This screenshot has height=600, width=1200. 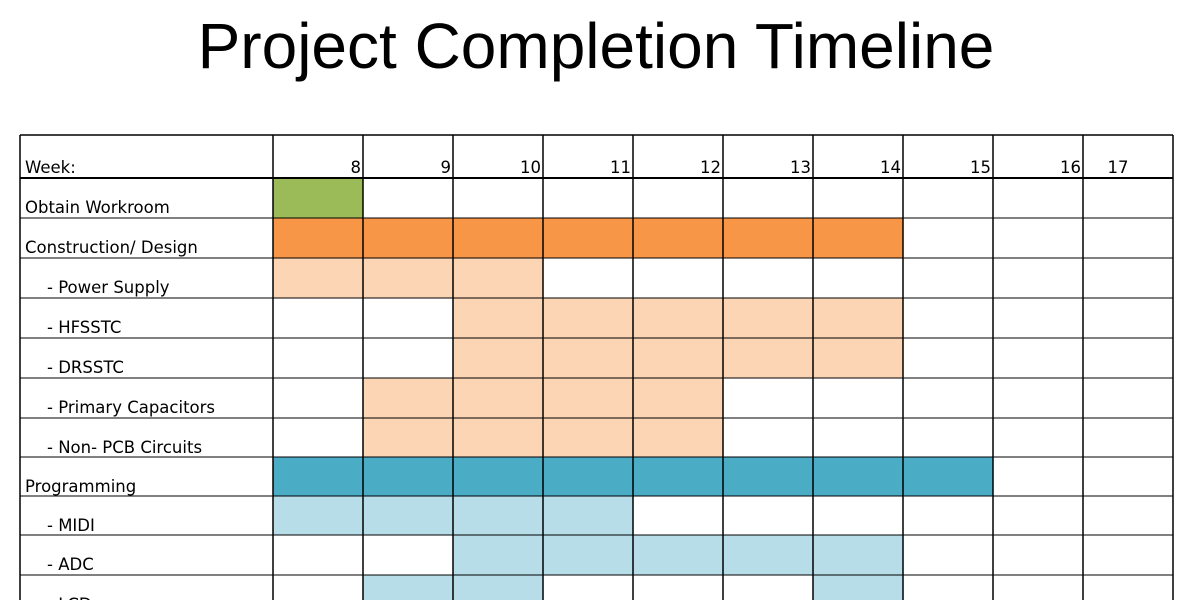 I want to click on week-label: 9, so click(x=446, y=167).